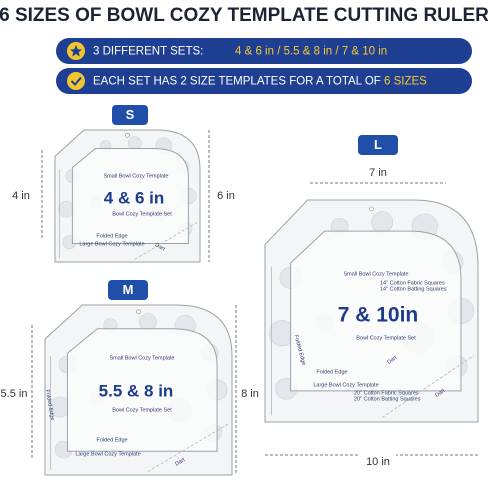  I want to click on check-shape, so click(76, 81).